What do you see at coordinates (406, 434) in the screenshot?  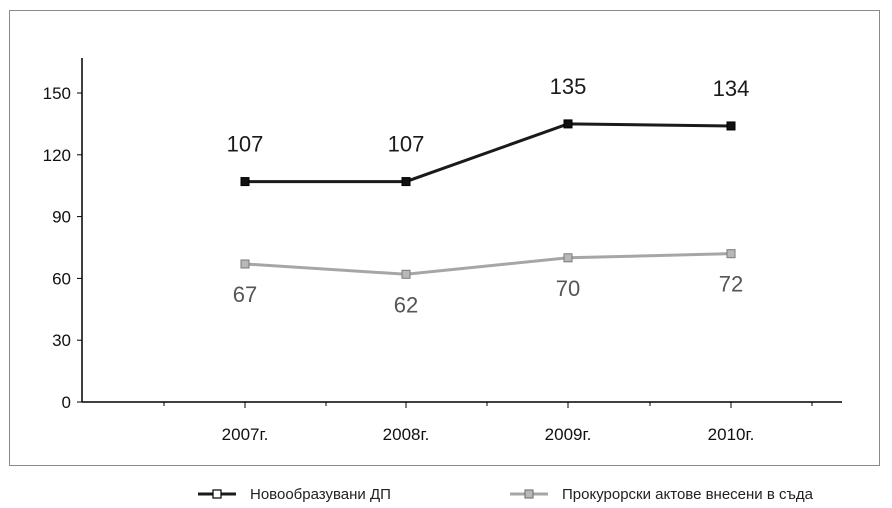 I see `x-tick-label: 2008г.` at bounding box center [406, 434].